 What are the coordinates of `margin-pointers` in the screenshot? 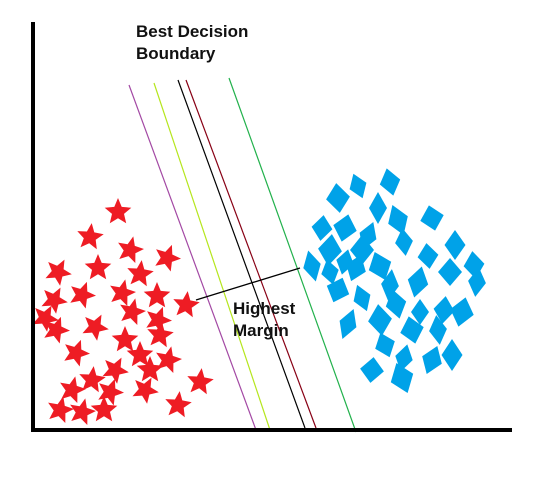 It's located at (248, 284).